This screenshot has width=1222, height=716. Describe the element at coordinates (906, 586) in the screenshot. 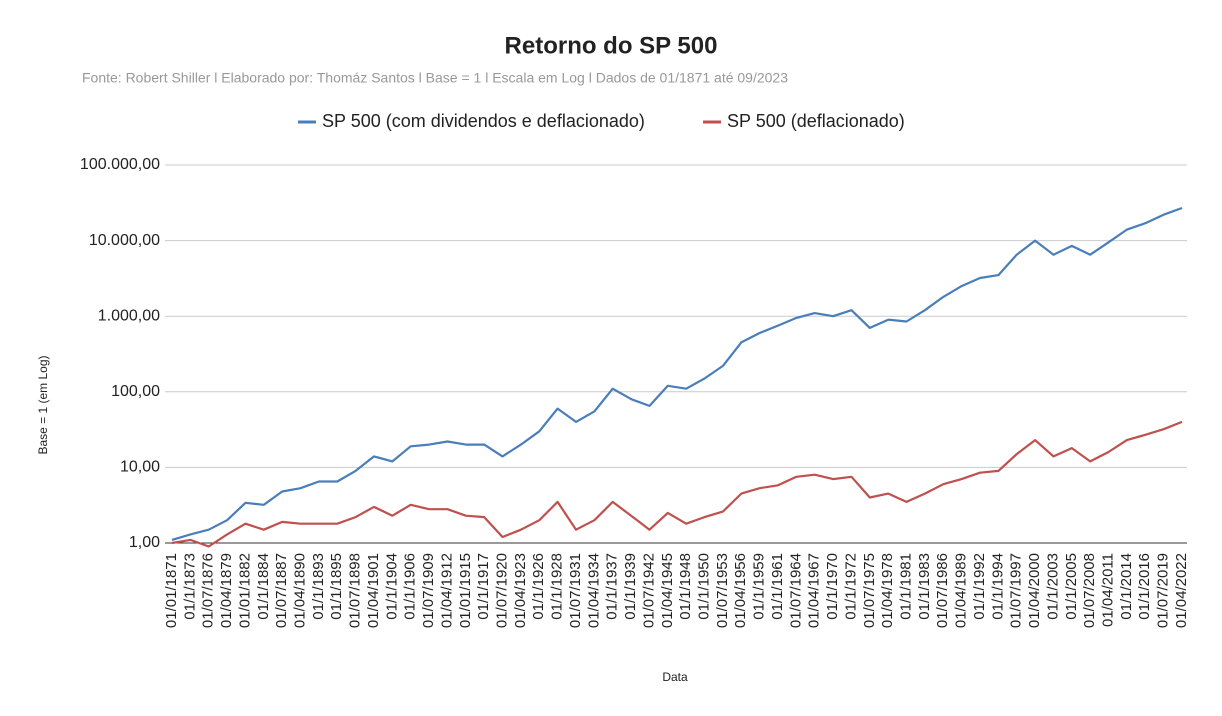

I see `x-tick-label: 01/1/1981` at that location.